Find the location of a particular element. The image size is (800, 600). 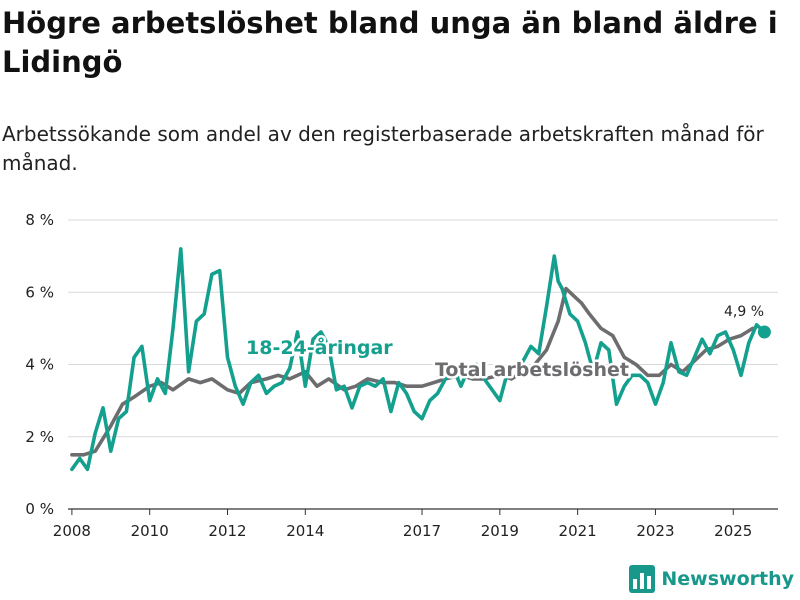

x-tick-label: 2025 is located at coordinates (733, 531).